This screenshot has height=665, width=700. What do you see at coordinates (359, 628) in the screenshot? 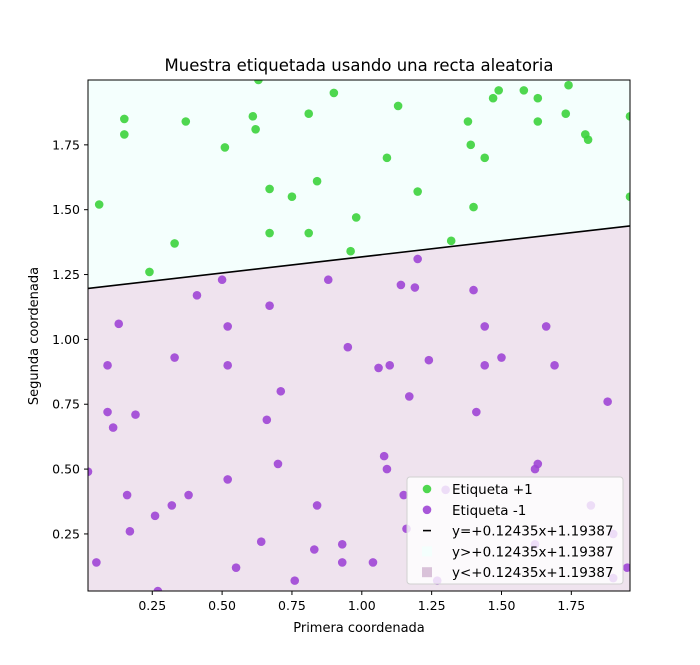
I see `x-axis-label: Primera coordenada` at bounding box center [359, 628].